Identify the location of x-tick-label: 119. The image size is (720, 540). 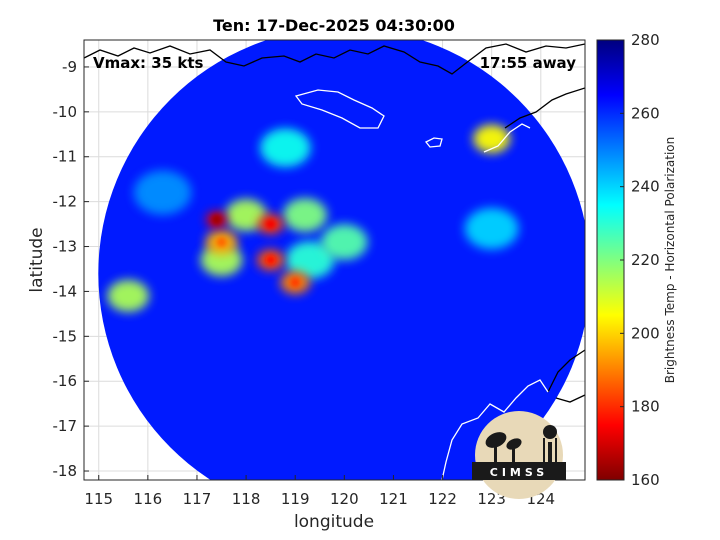
(295, 499).